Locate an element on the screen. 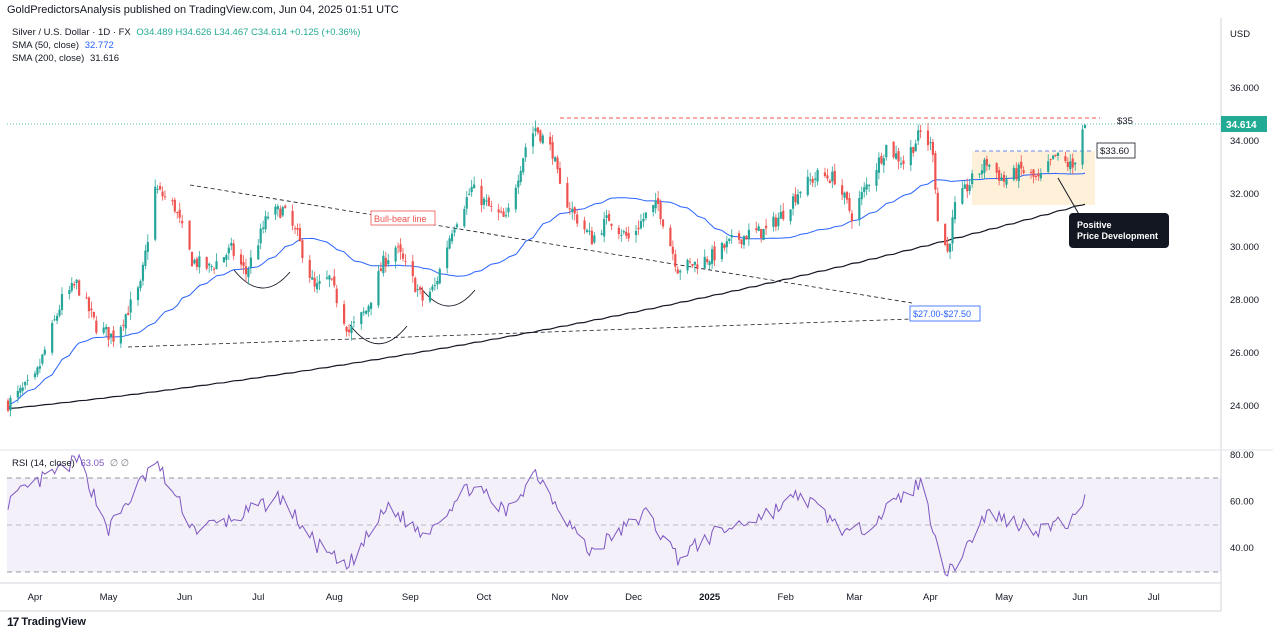 The image size is (1273, 630). price-tick-3: 30.000 is located at coordinates (1244, 247).